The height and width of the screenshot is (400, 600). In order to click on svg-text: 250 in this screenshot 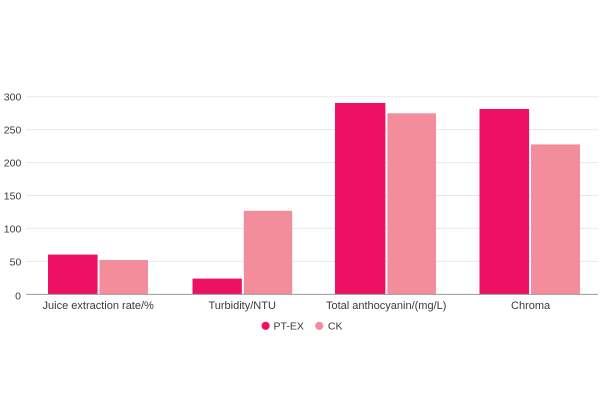, I will do `click(13, 131)`.